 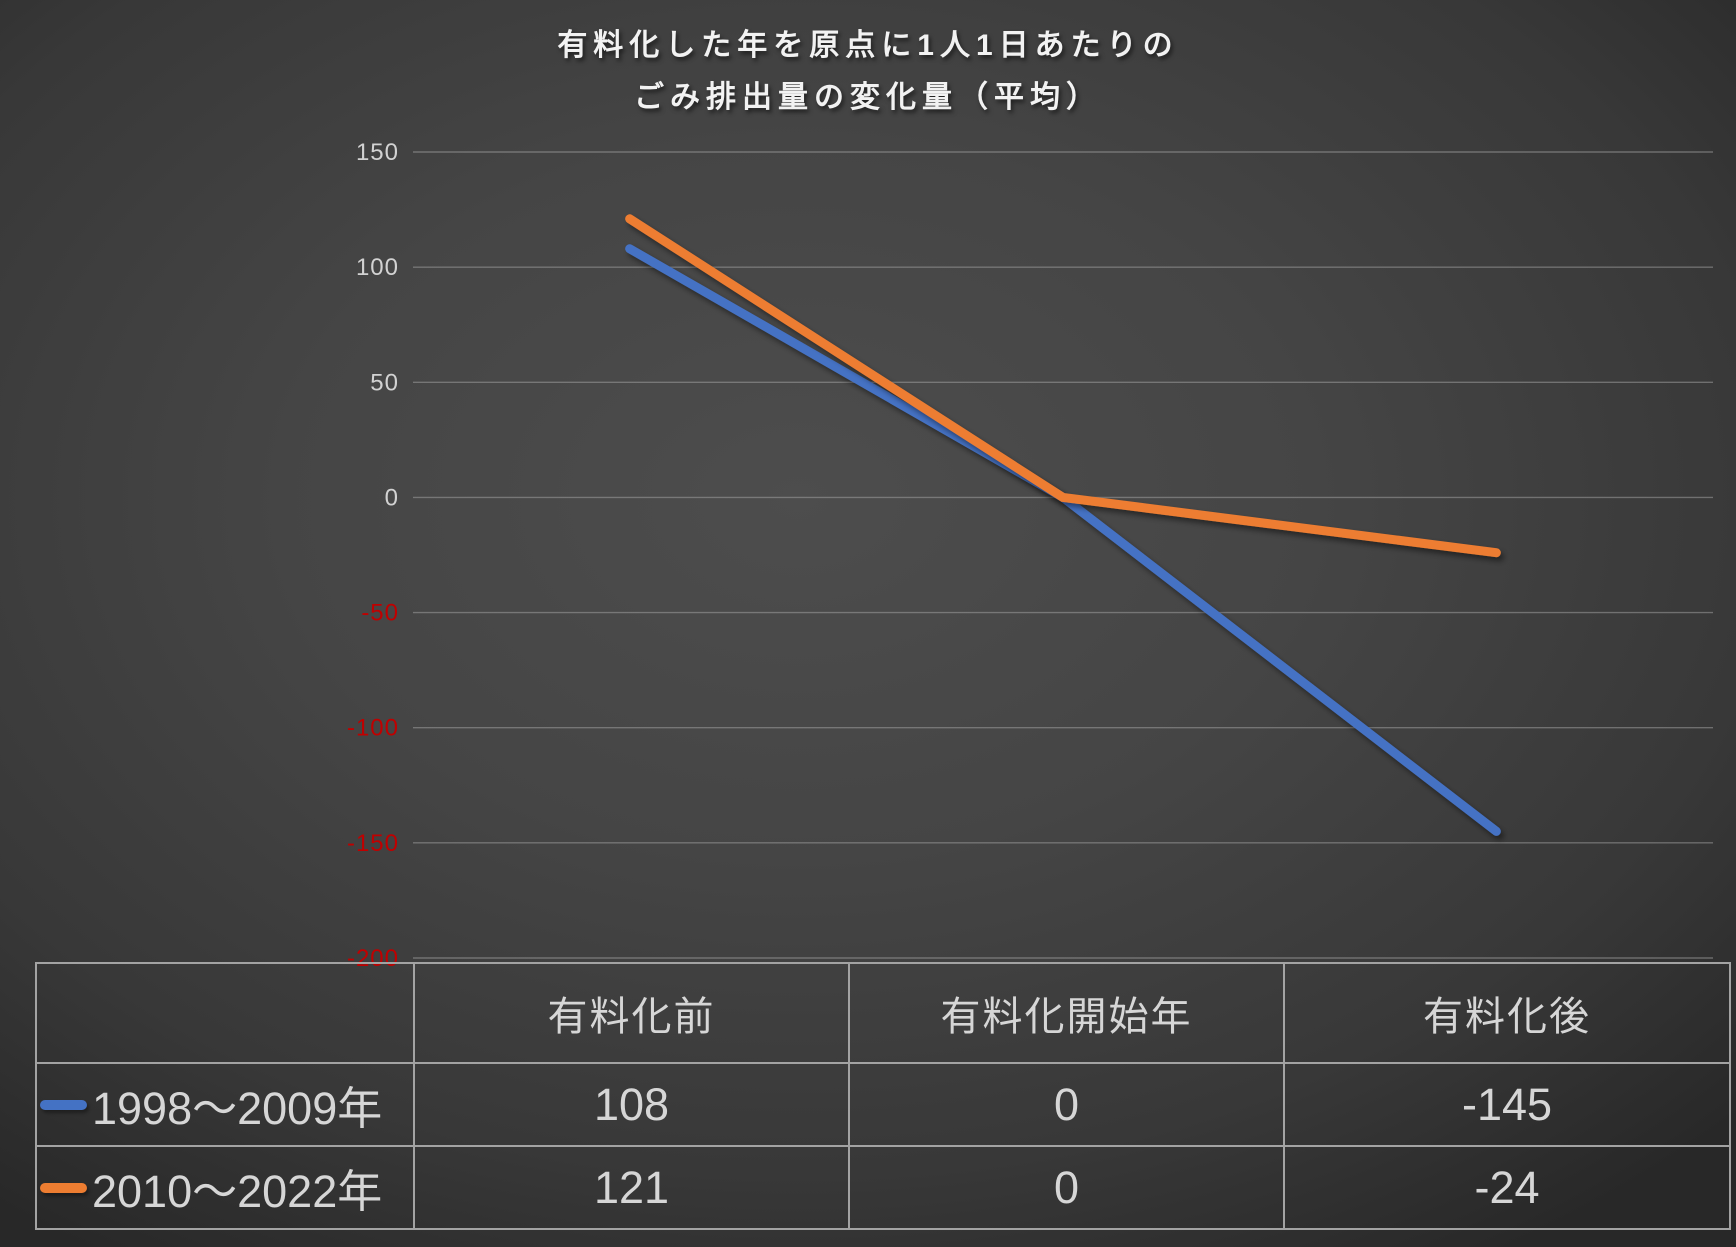 What do you see at coordinates (373, 843) in the screenshot?
I see `y-axis-tick-label: -150` at bounding box center [373, 843].